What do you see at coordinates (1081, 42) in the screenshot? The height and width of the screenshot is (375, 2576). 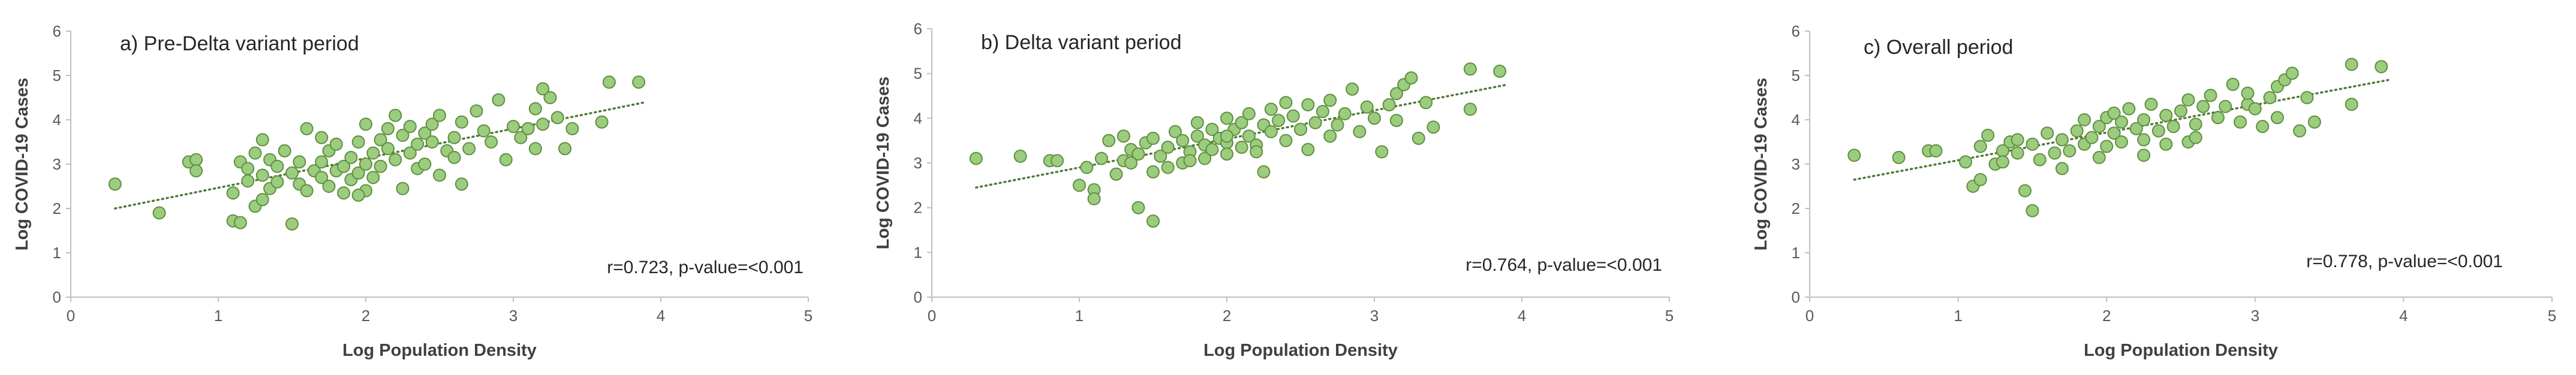 I see `panel-title: b) Delta variant period` at bounding box center [1081, 42].